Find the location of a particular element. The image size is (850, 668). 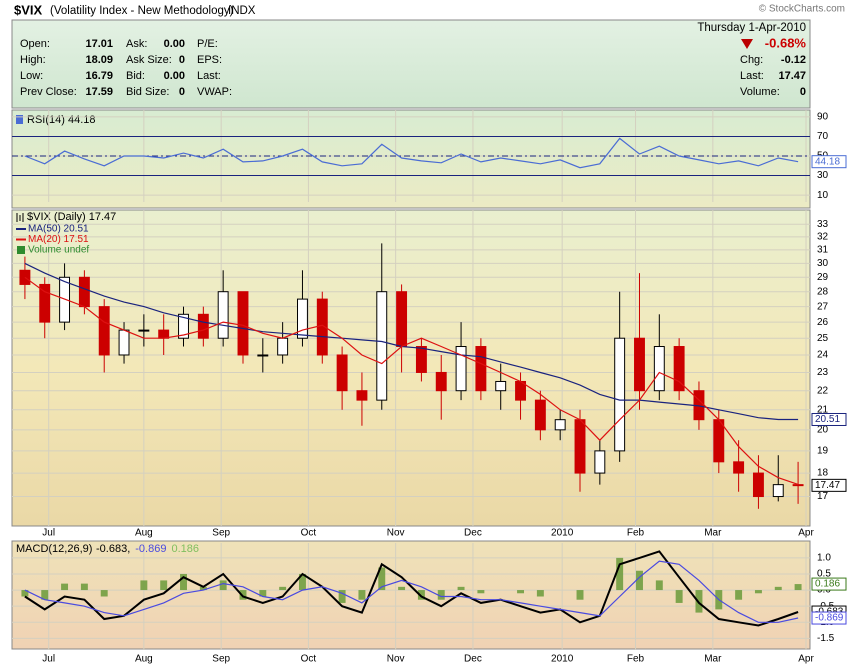

y-tick-label: 10 is located at coordinates (823, 195).